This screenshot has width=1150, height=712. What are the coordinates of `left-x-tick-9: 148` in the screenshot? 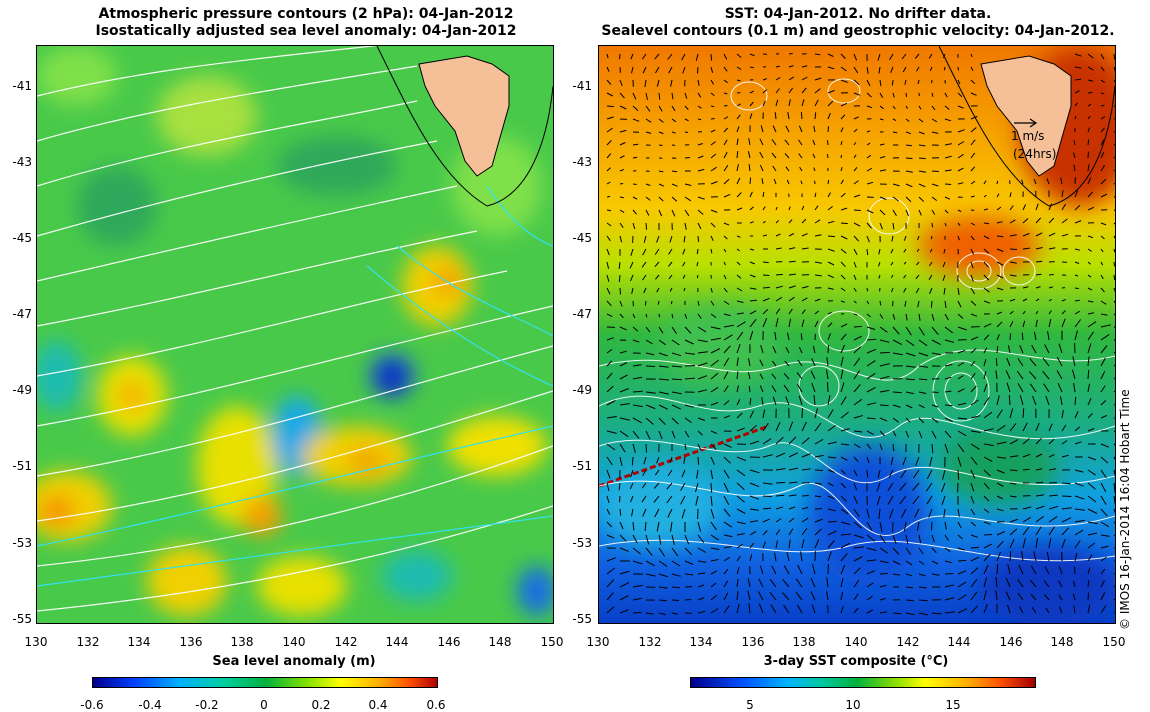 It's located at (500, 642).